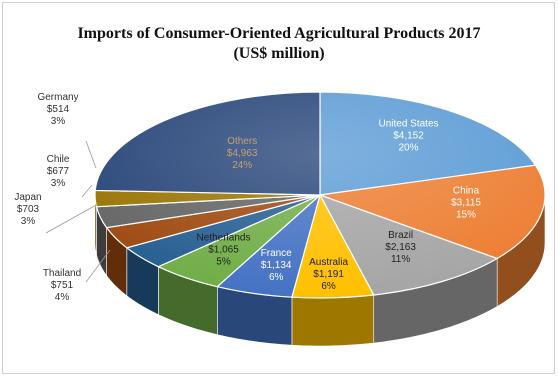 This screenshot has width=558, height=377. Describe the element at coordinates (62, 285) in the screenshot. I see `label-thailand-value: $751` at that location.